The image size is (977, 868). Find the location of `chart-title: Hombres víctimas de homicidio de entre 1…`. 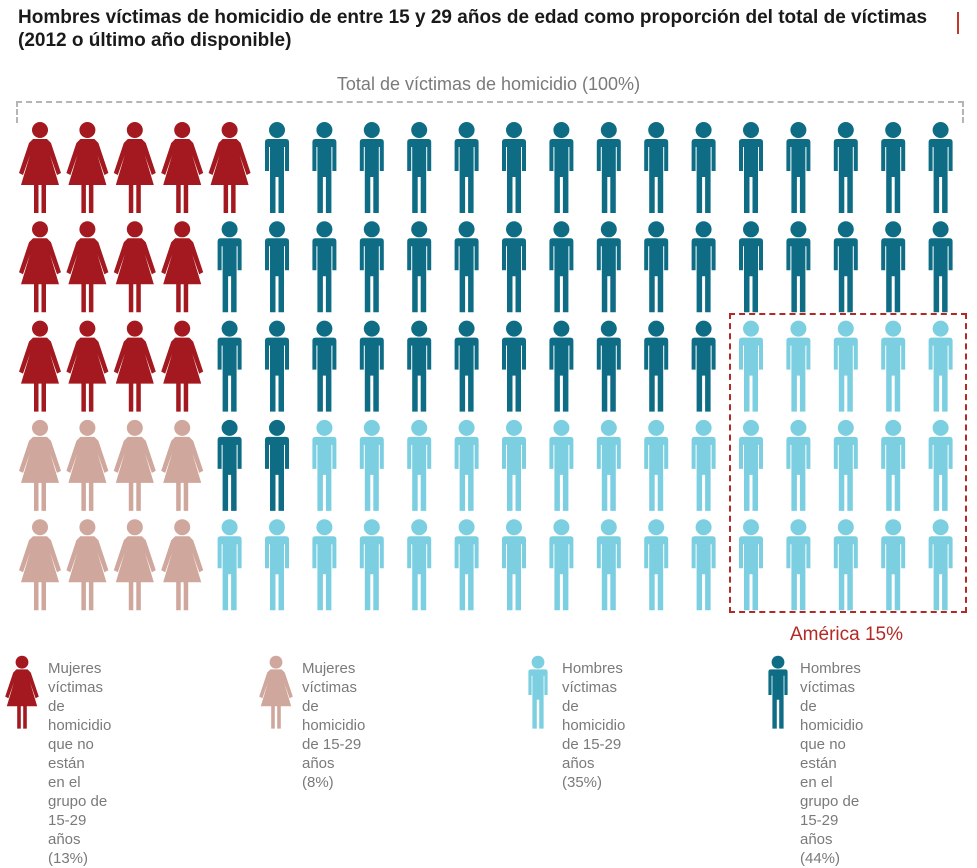

chart-title: Hombres víctimas de homicidio de entre 1… is located at coordinates (473, 29).